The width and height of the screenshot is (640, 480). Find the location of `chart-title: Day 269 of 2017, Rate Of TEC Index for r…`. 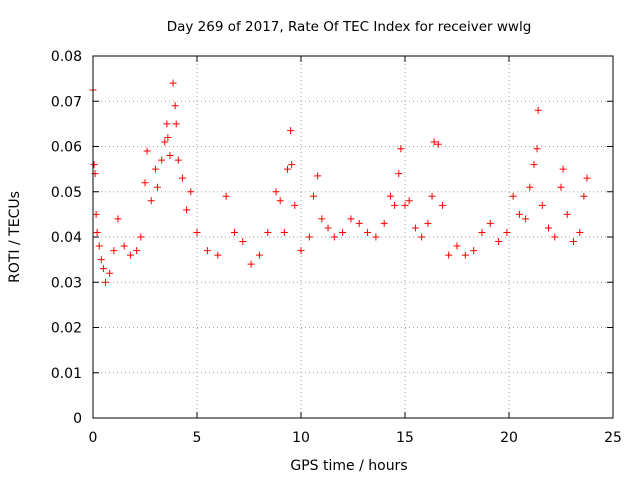

chart-title: Day 269 of 2017, Rate Of TEC Index for r… is located at coordinates (349, 27).